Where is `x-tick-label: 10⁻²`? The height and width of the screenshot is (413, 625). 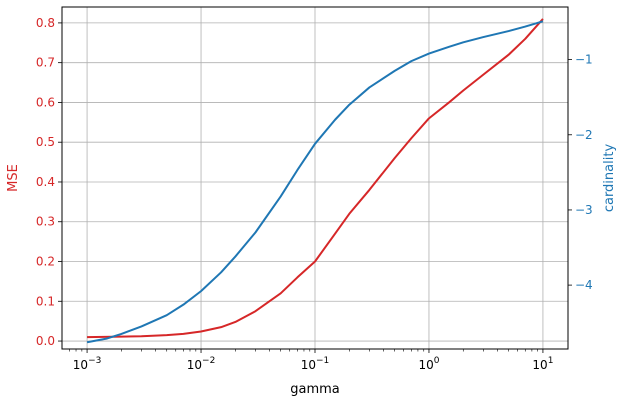 x-tick-label: 10⁻² is located at coordinates (201, 364).